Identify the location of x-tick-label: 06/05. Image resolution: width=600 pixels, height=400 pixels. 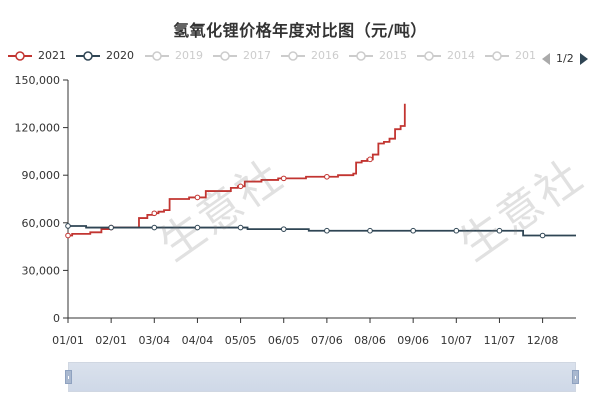
(284, 340).